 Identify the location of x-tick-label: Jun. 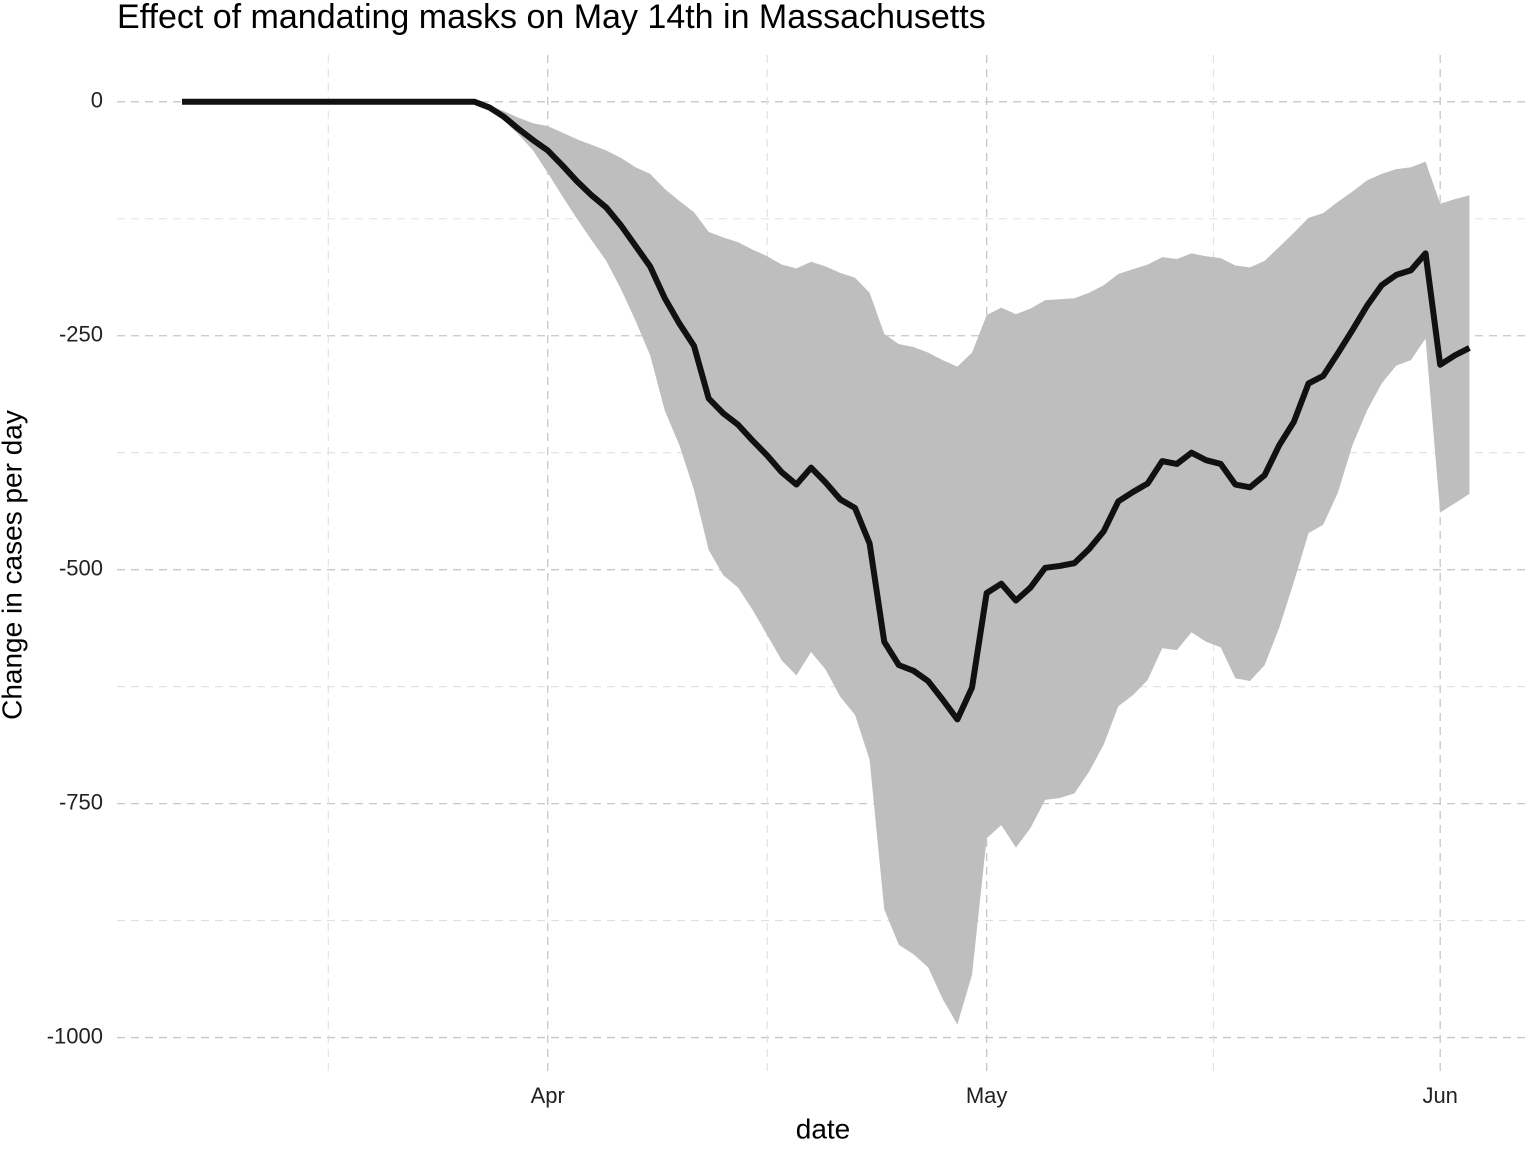
(1439, 1095).